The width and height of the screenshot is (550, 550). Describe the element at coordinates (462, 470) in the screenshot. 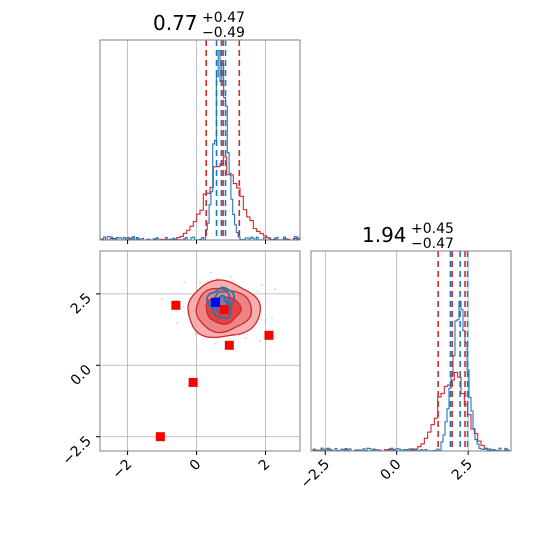

I see `x-tick-label-2: 2.5` at that location.